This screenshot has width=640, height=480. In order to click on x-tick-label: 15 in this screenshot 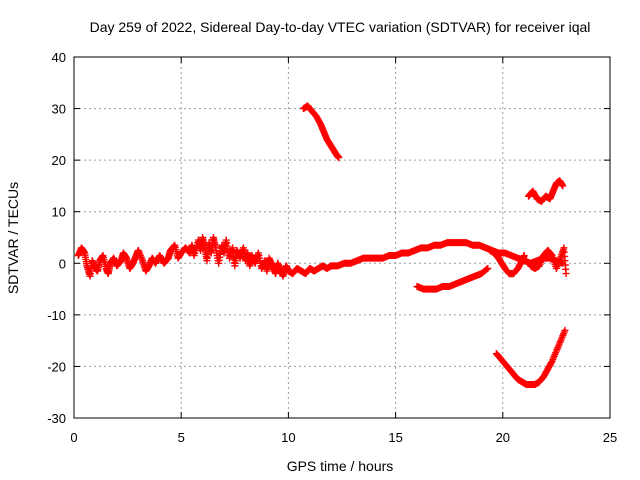, I will do `click(395, 437)`.